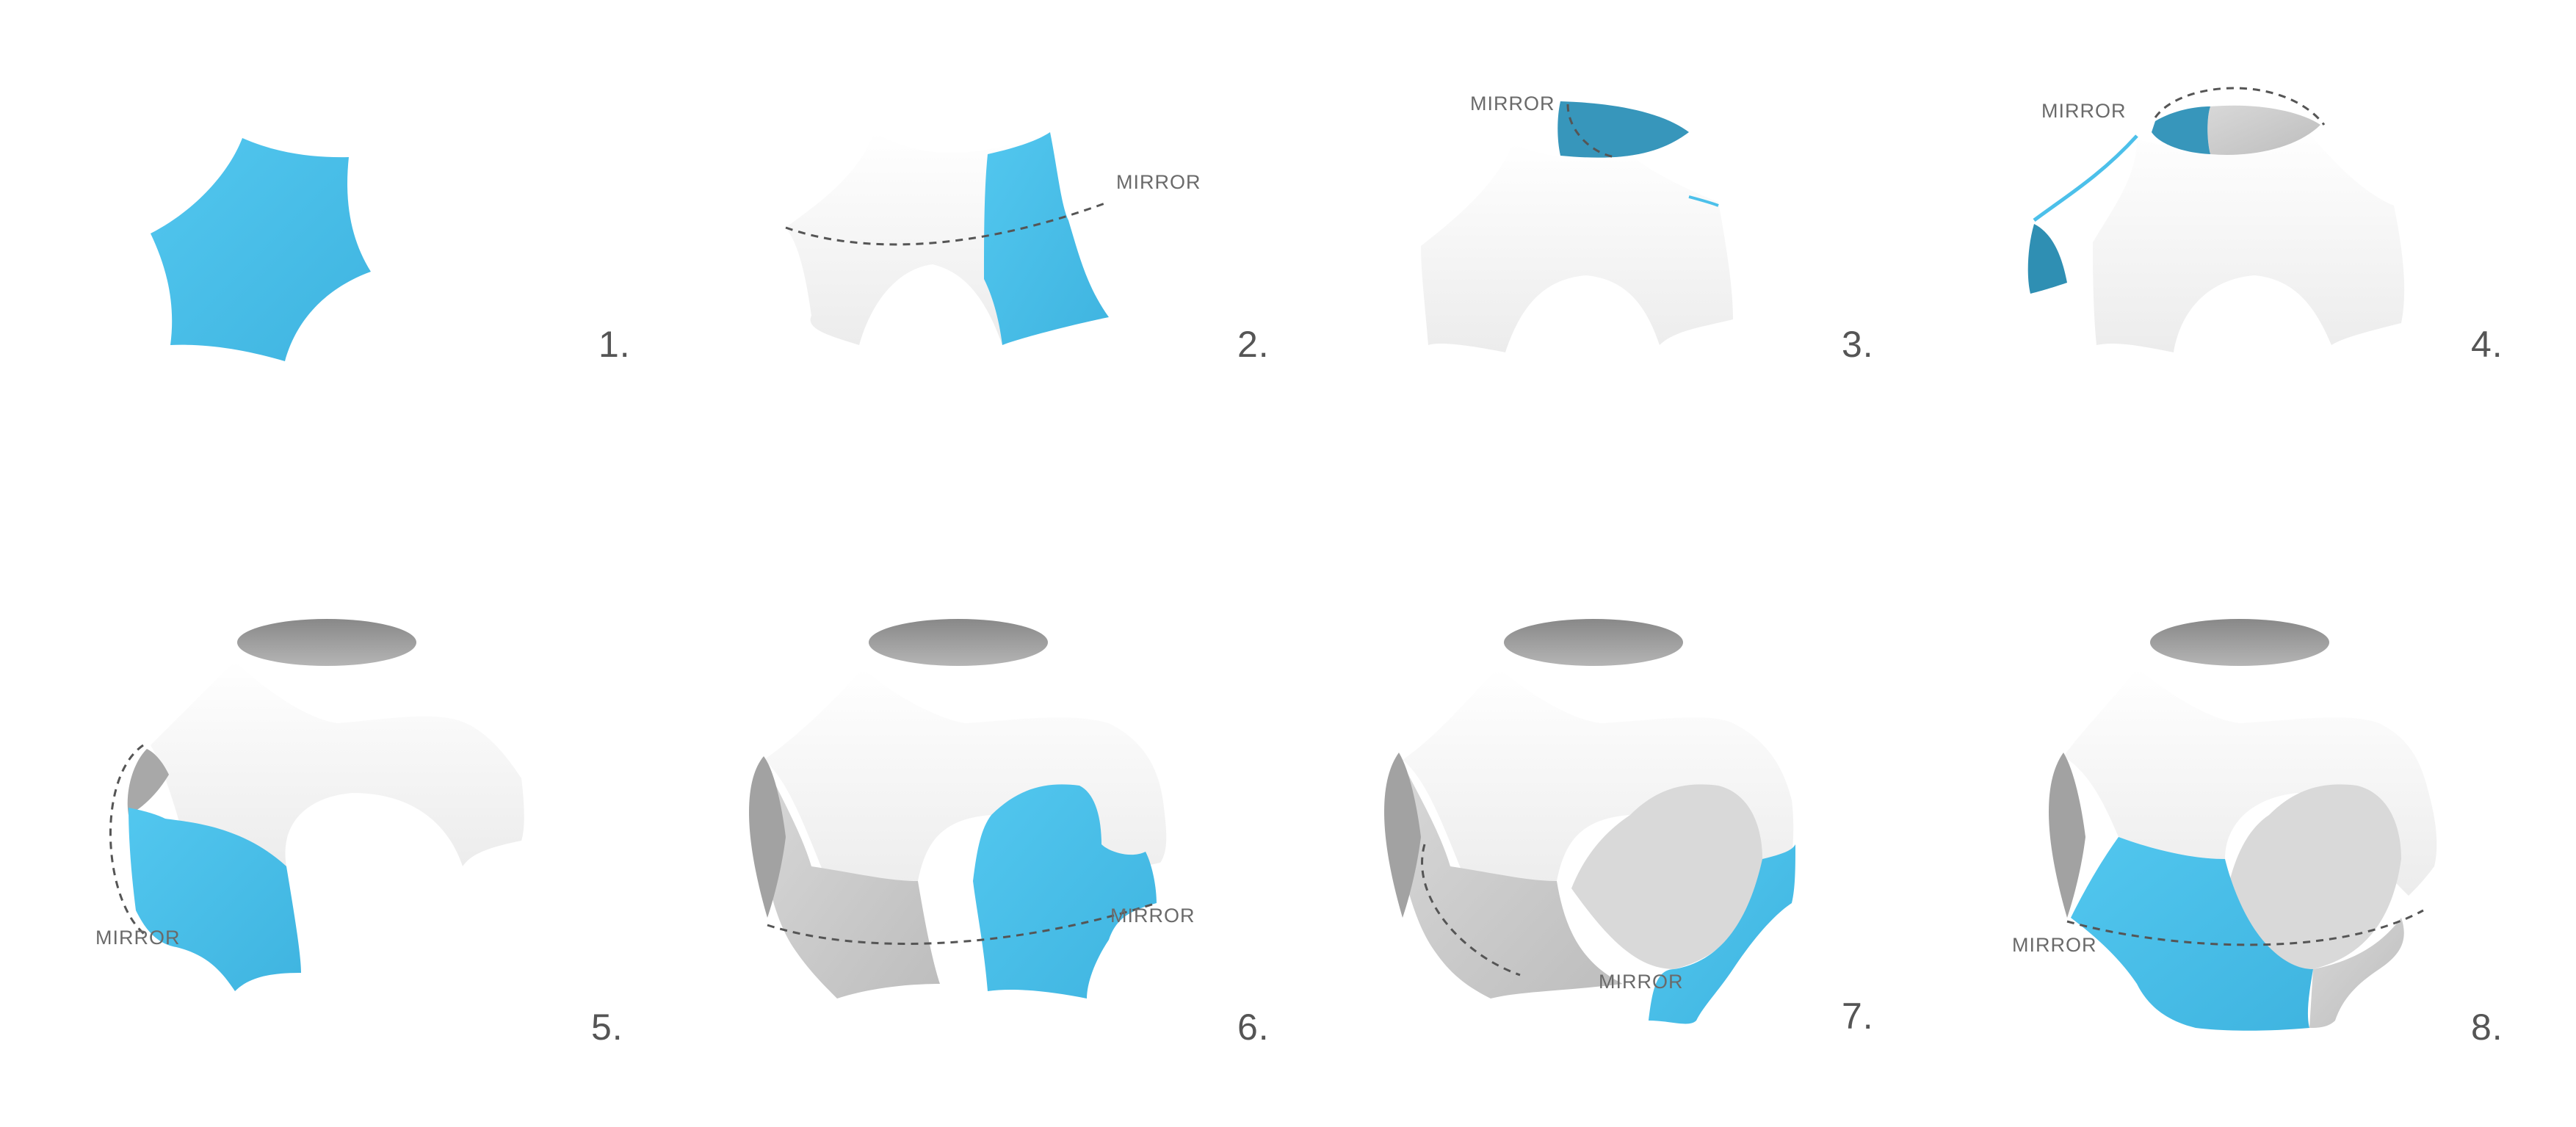  I want to click on step-5-panel: MIRROR 5., so click(316, 837).